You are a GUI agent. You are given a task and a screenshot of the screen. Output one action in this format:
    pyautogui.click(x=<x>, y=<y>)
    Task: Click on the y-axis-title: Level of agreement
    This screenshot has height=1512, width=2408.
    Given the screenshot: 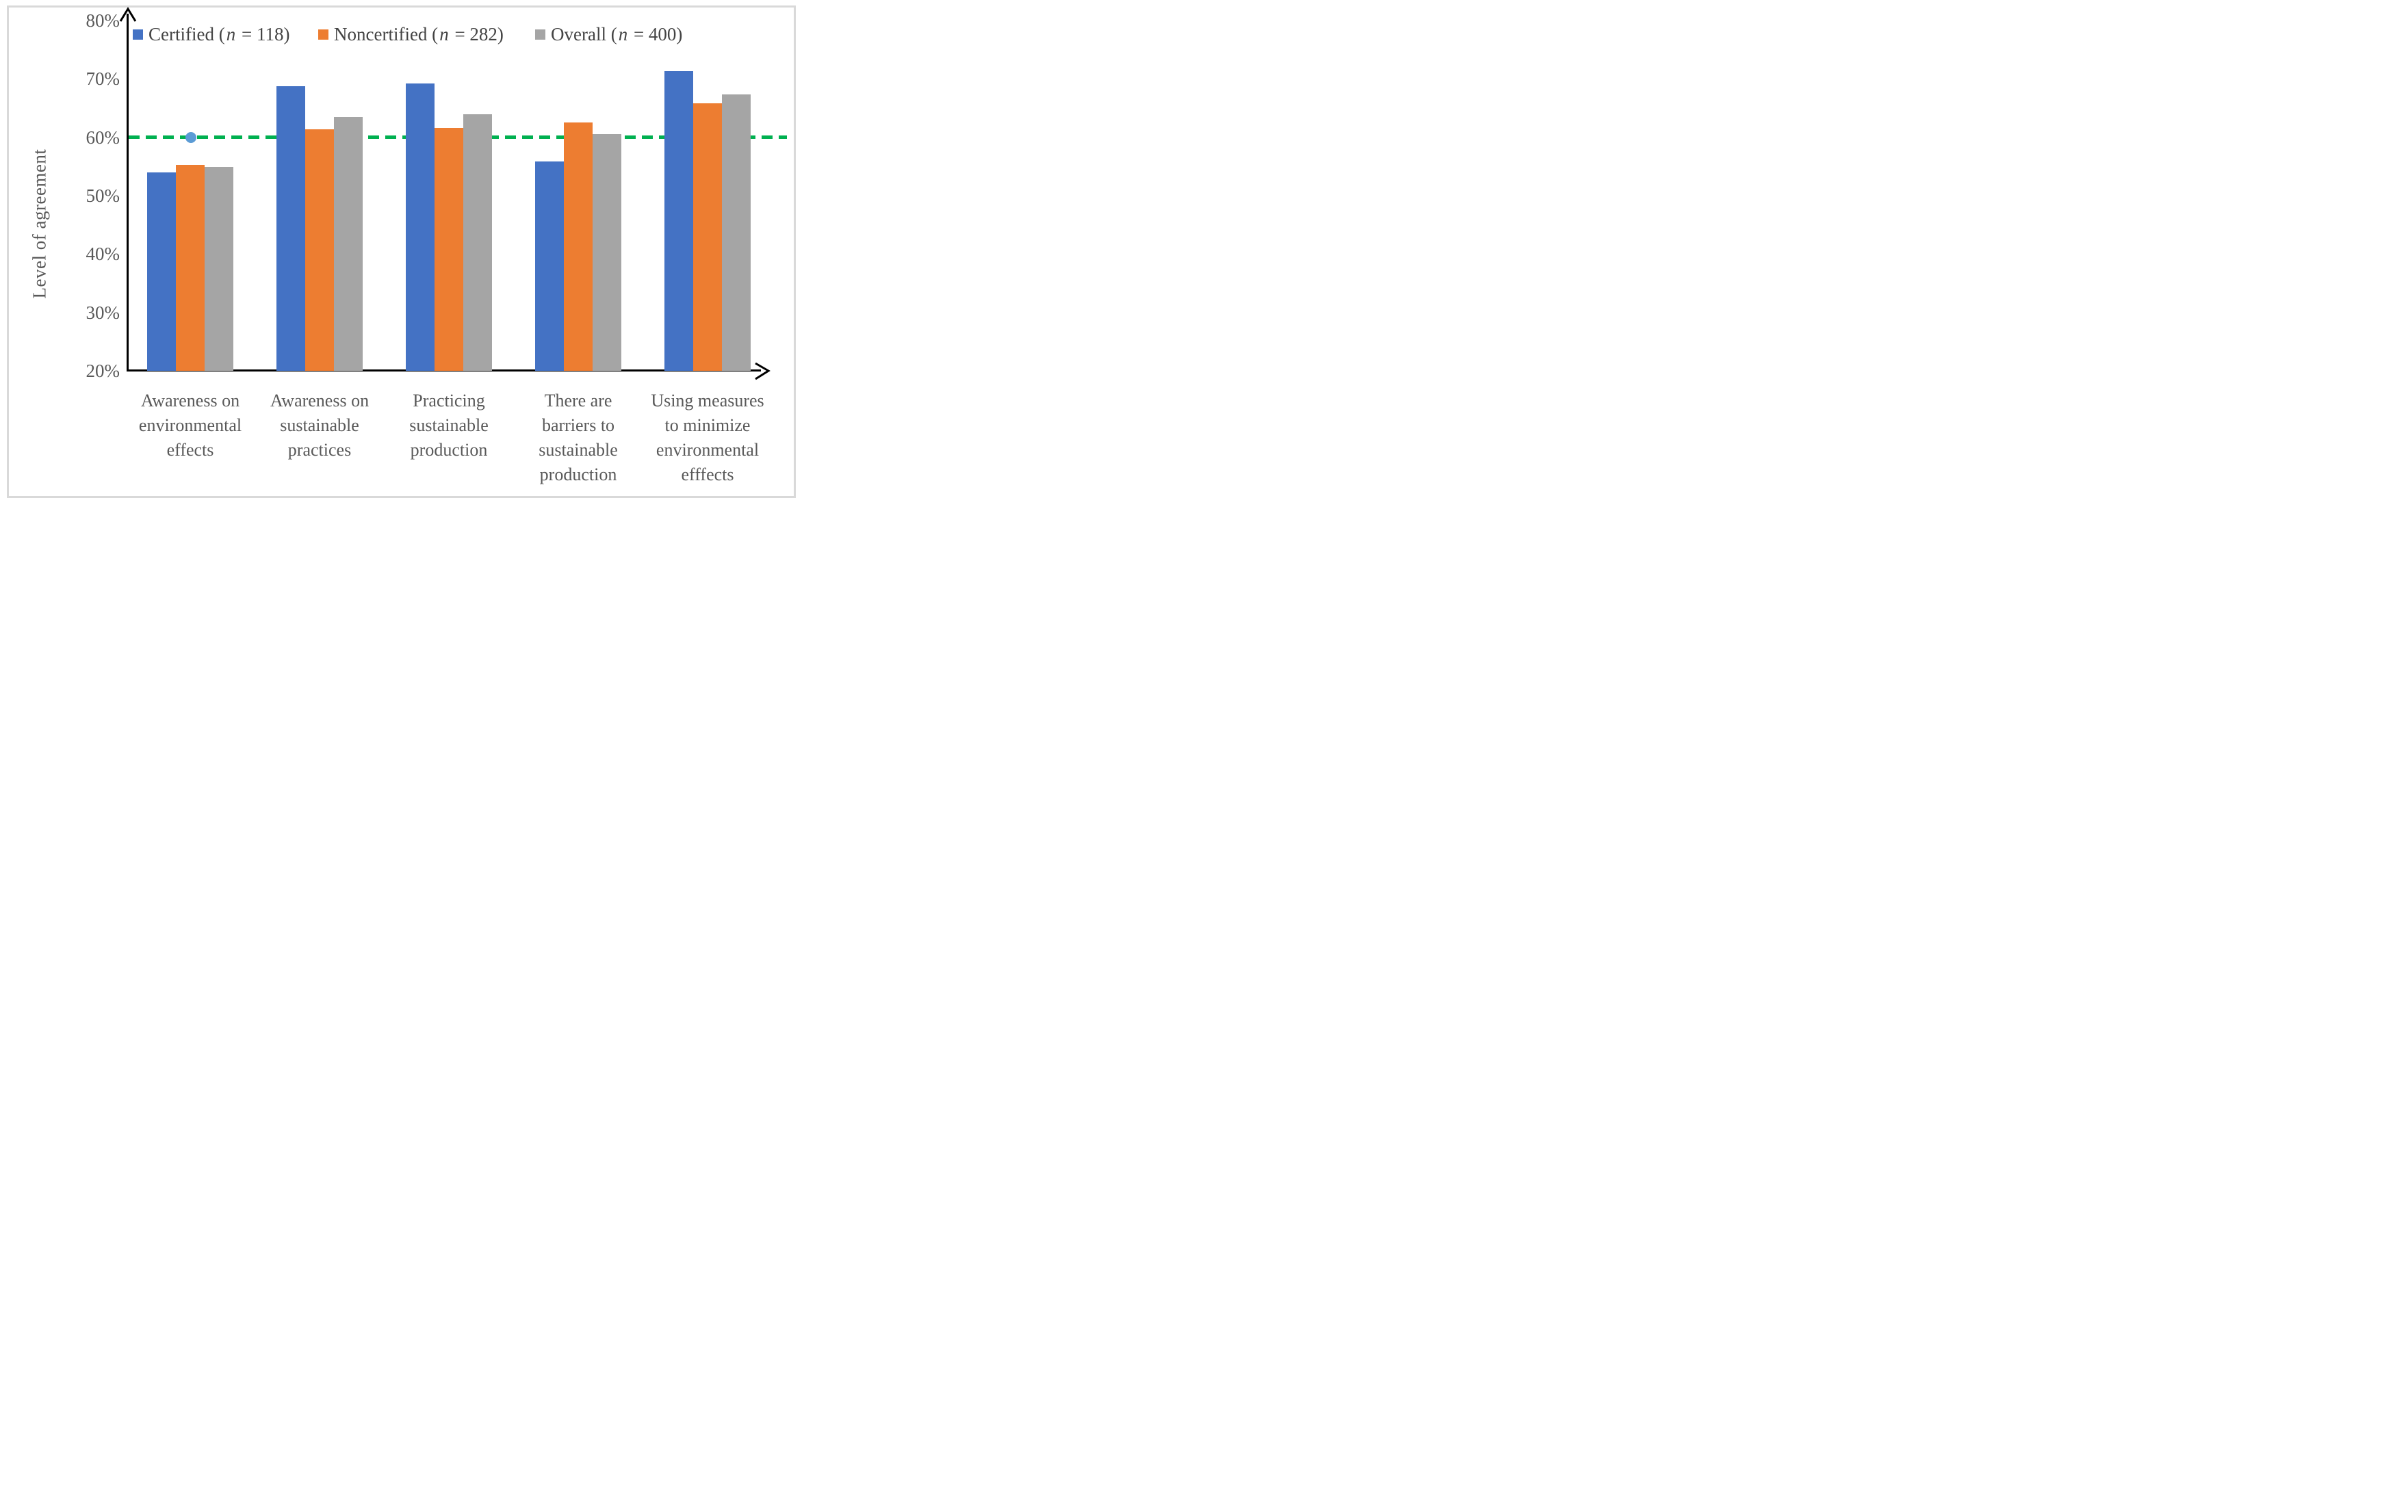 What is the action you would take?
    pyautogui.click(x=39, y=223)
    